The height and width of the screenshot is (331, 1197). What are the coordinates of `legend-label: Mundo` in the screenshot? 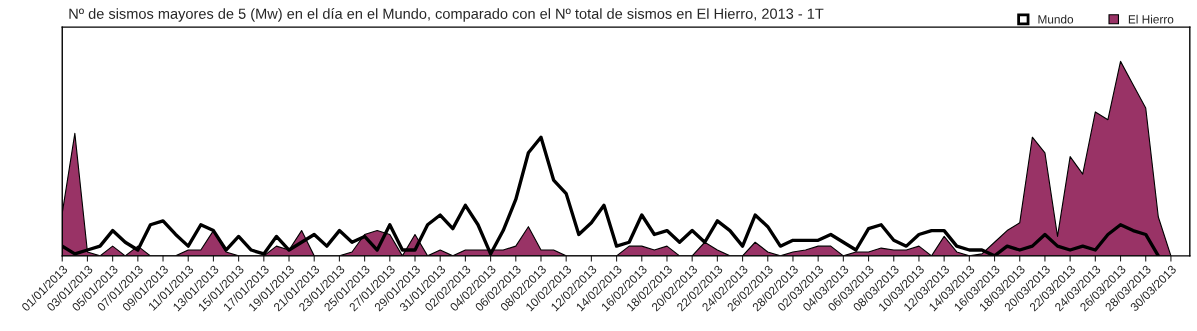 It's located at (1056, 19).